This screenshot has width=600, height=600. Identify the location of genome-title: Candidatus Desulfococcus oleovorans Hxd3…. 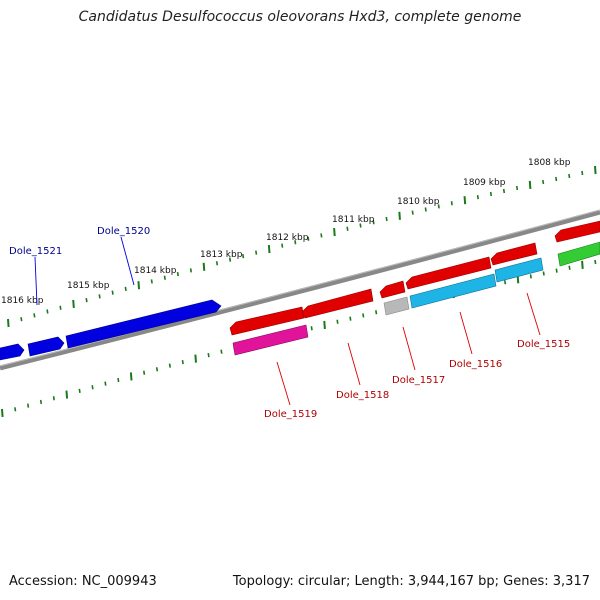
(300, 17).